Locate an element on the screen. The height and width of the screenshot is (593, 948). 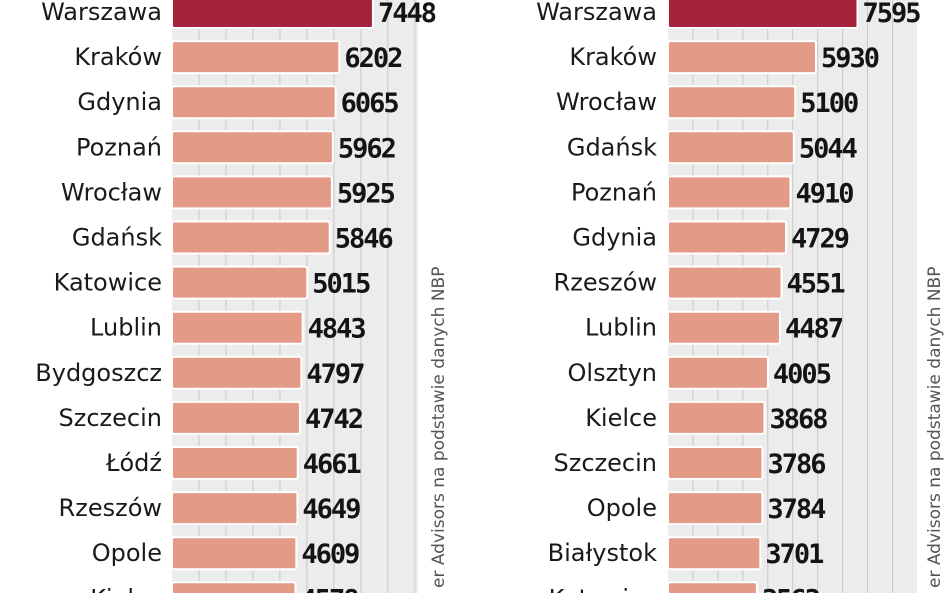
left-category-label: Warszawa is located at coordinates (101, 13).